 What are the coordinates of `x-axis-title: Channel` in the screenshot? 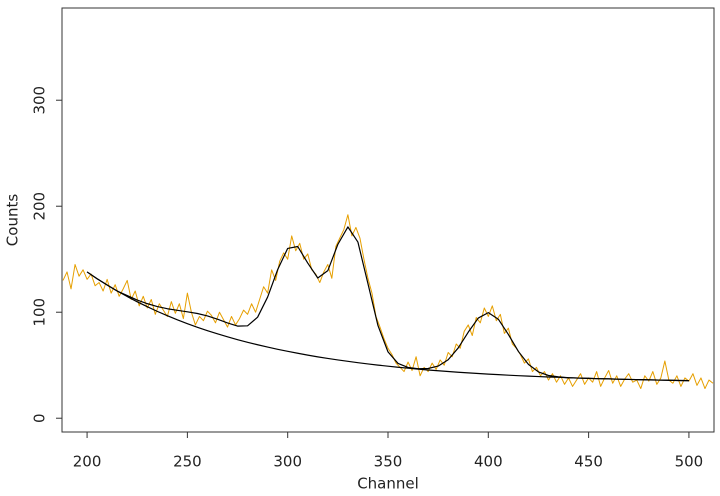 It's located at (388, 484).